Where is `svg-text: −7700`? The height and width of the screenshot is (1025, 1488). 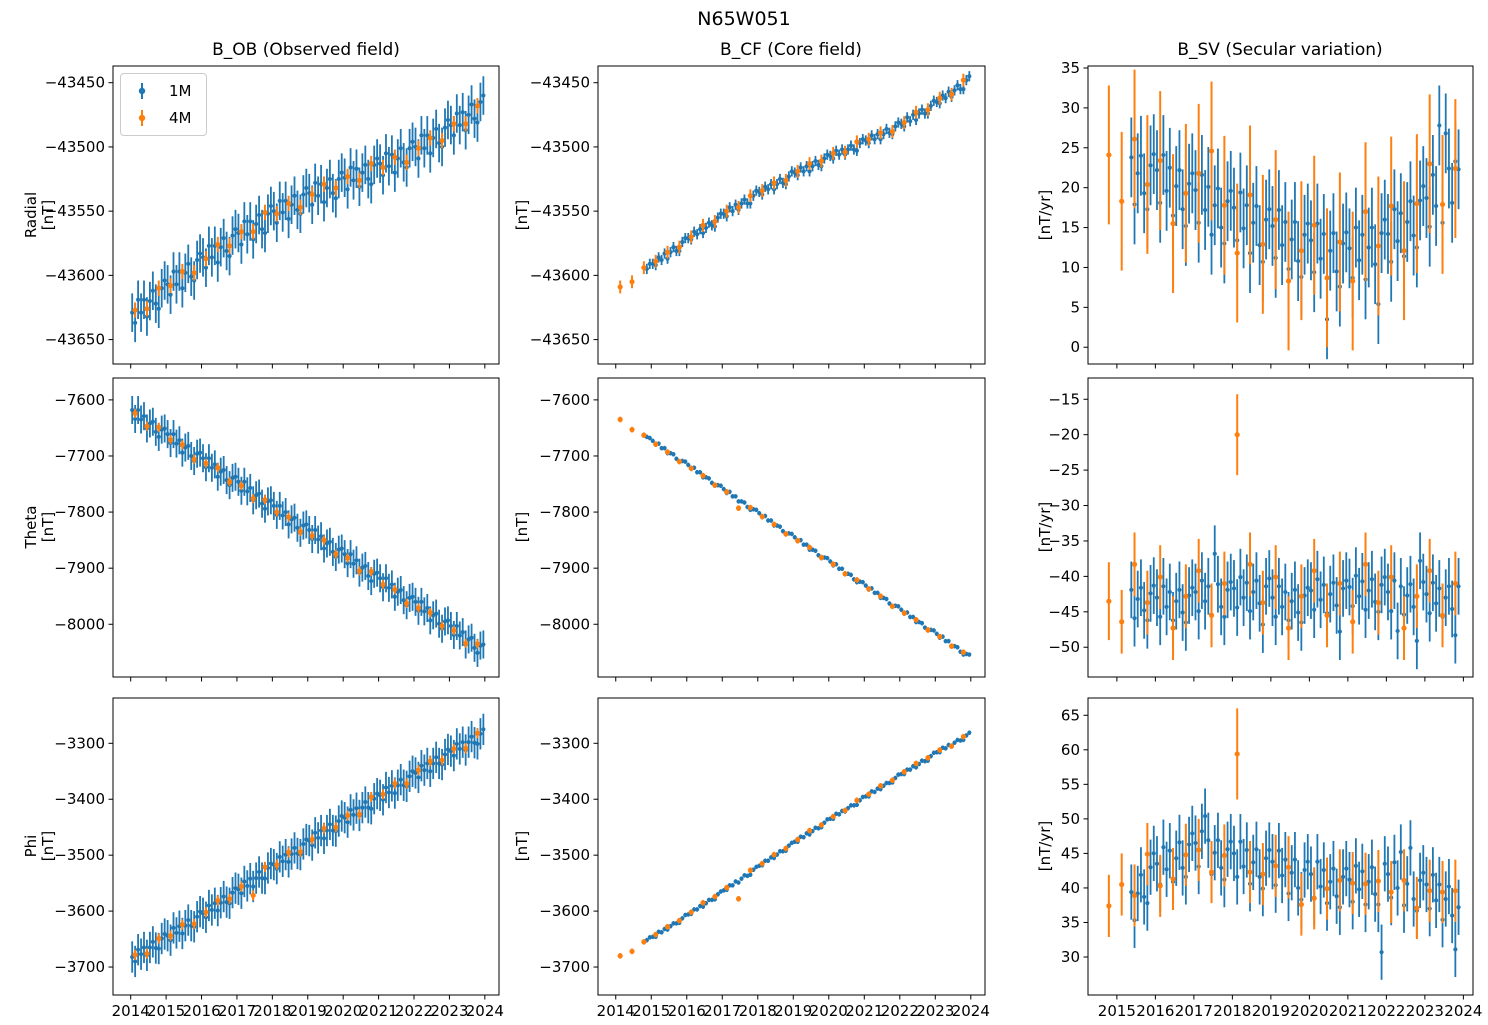
svg-text: −7700 is located at coordinates (564, 456).